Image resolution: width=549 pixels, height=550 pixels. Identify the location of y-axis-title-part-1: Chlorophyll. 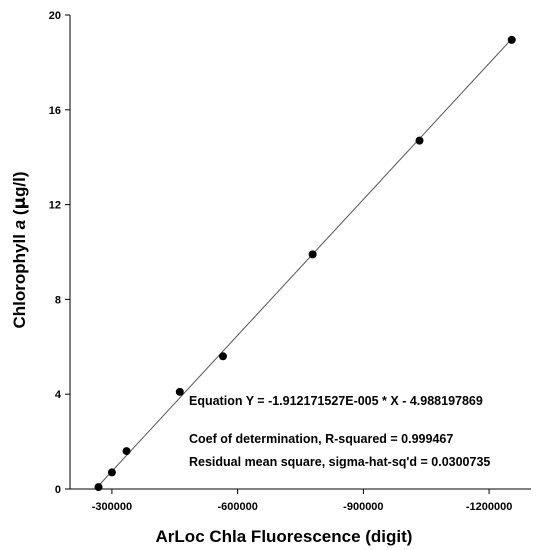
(19, 278).